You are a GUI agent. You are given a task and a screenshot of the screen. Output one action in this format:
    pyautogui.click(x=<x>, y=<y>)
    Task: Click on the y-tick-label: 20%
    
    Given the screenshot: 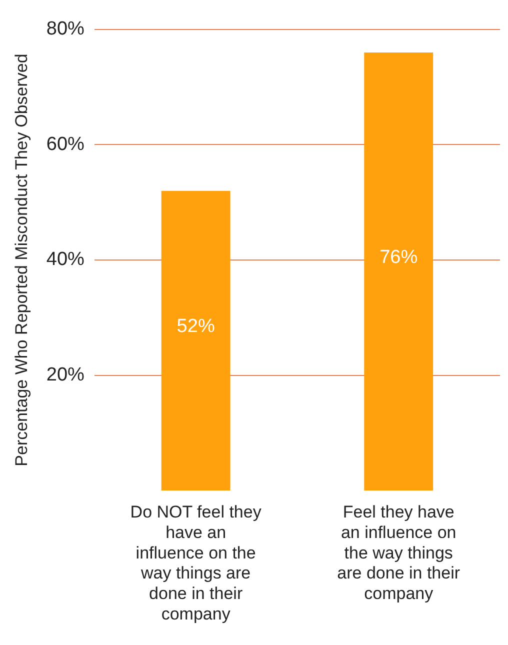 What is the action you would take?
    pyautogui.click(x=65, y=375)
    